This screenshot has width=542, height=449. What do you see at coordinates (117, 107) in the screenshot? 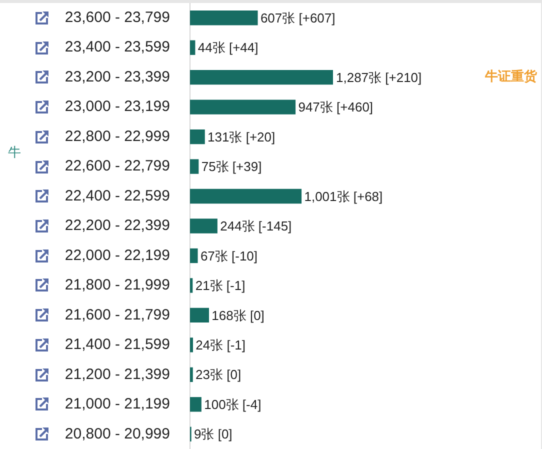
I see `y-tick-label: 23,000 - 23,199` at bounding box center [117, 107].